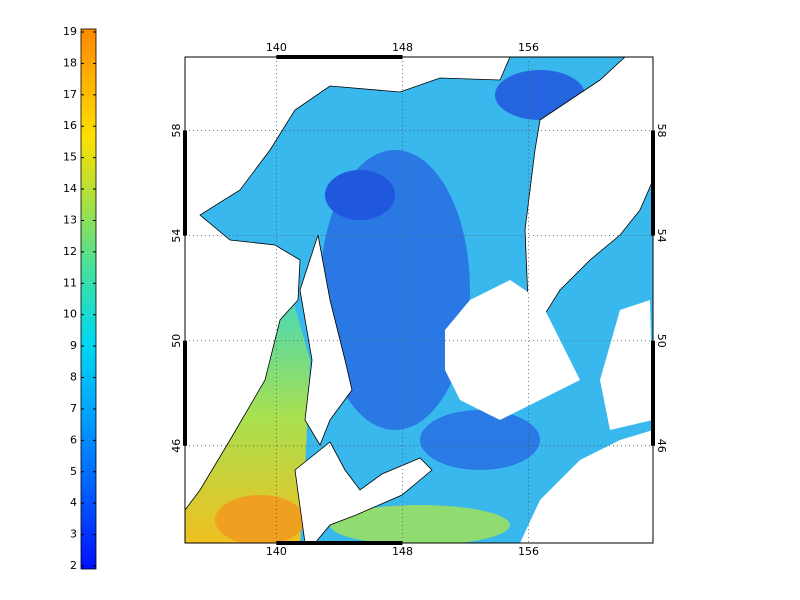 The image size is (800, 600). Describe the element at coordinates (73, 377) in the screenshot. I see `colorbar-label: 8` at that location.